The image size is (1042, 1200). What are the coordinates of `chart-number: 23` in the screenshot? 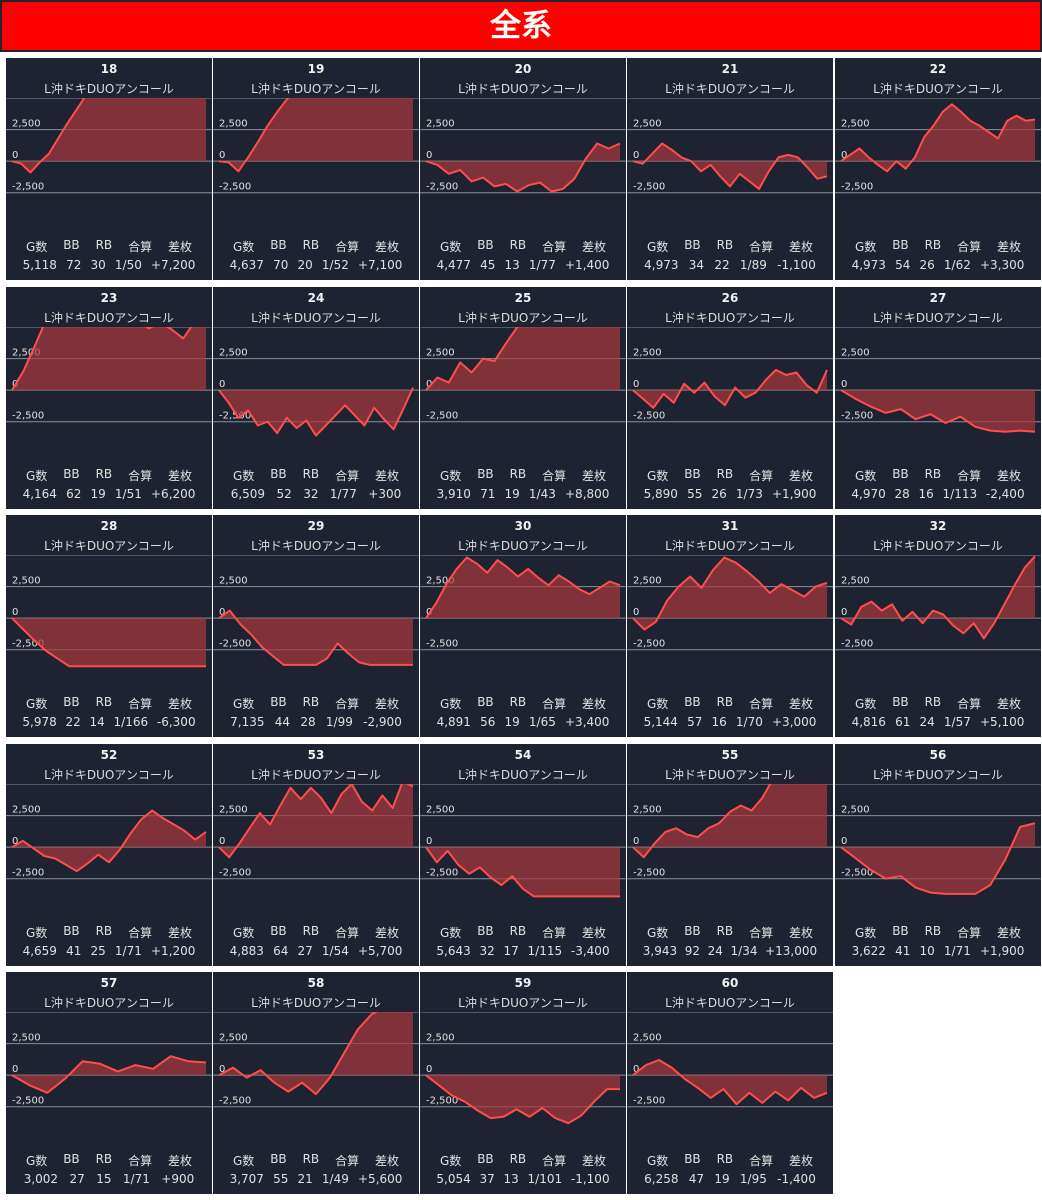 It's located at (109, 298).